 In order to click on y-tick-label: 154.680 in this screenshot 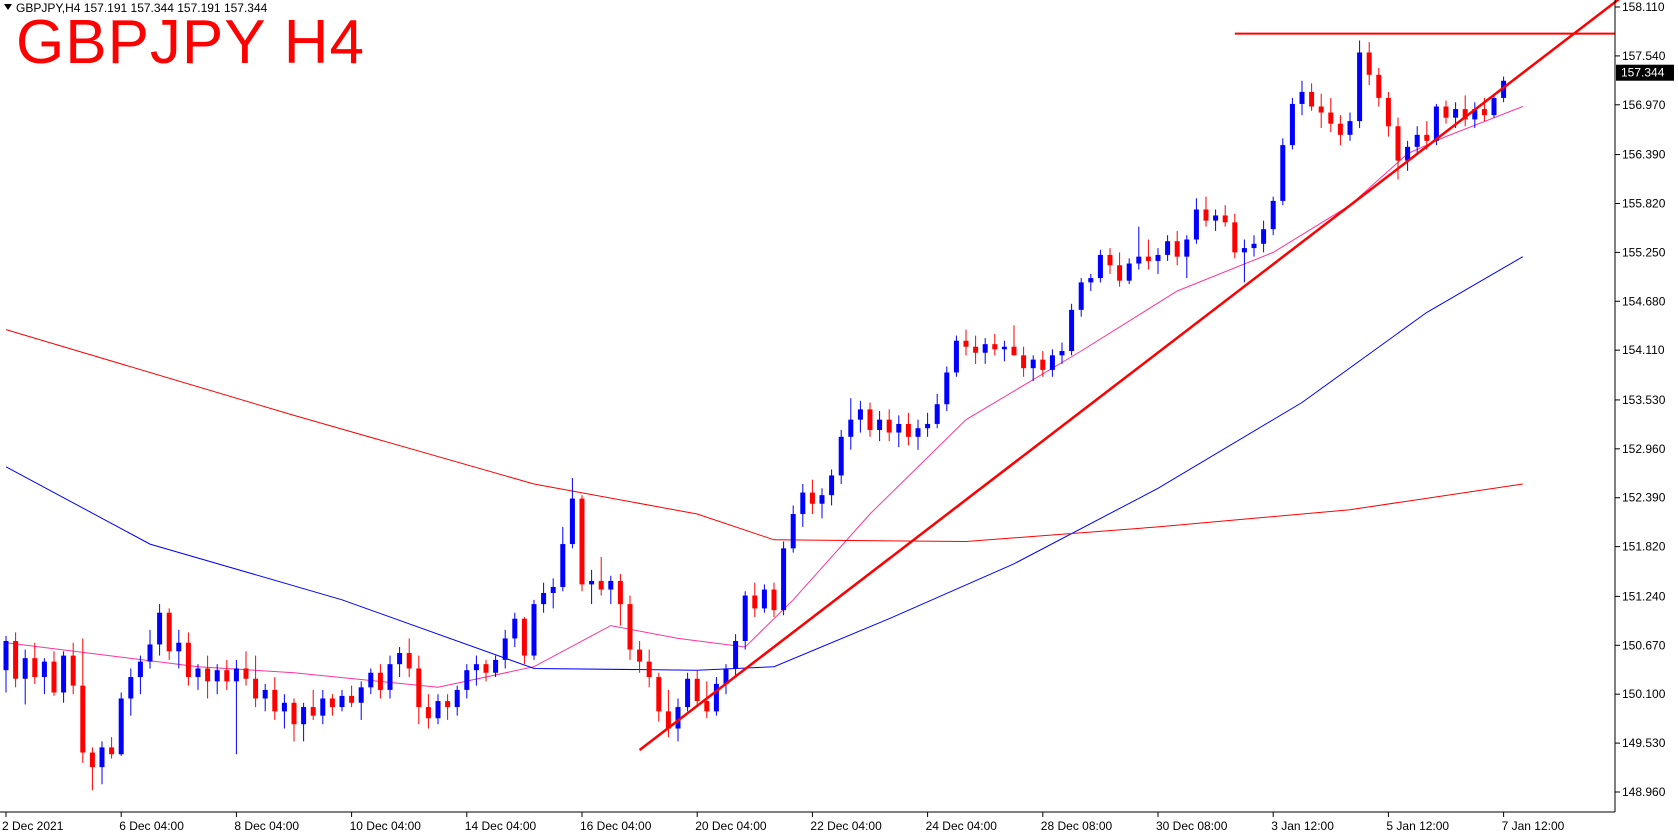, I will do `click(1644, 301)`.